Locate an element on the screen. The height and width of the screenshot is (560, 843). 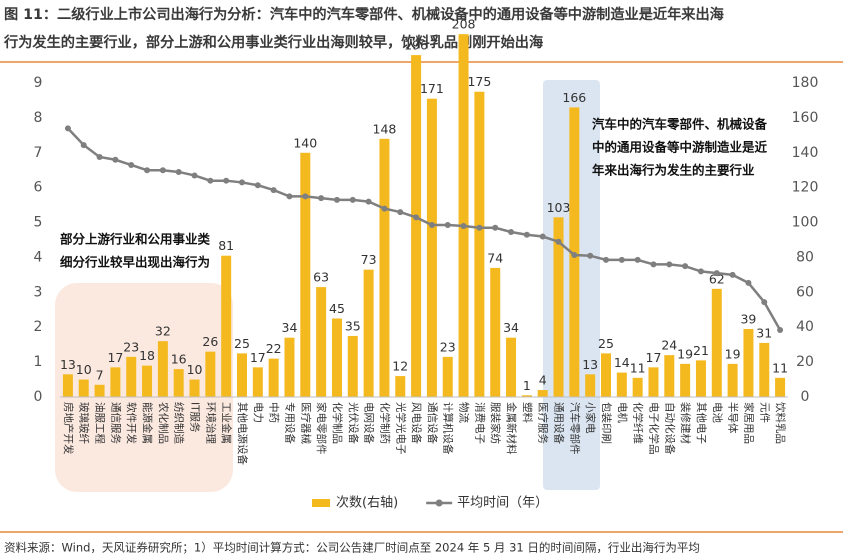
bar-value-label: 73 is located at coordinates (369, 259).